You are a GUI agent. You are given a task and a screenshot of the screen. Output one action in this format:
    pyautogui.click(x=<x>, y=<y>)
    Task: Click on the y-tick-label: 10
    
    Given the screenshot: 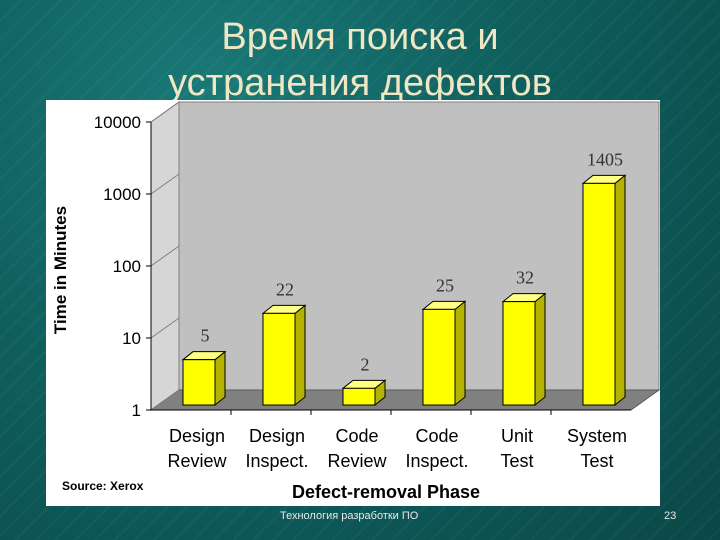 What is the action you would take?
    pyautogui.click(x=131, y=338)
    